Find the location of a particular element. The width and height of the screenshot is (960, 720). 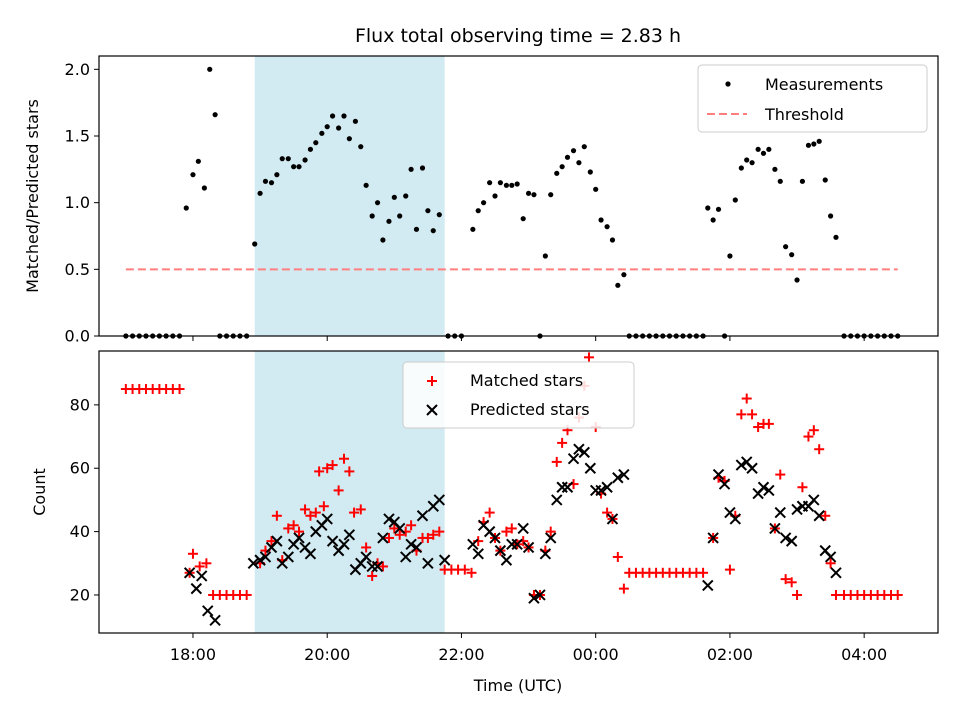

y-tick-label: 80 is located at coordinates (80, 404).